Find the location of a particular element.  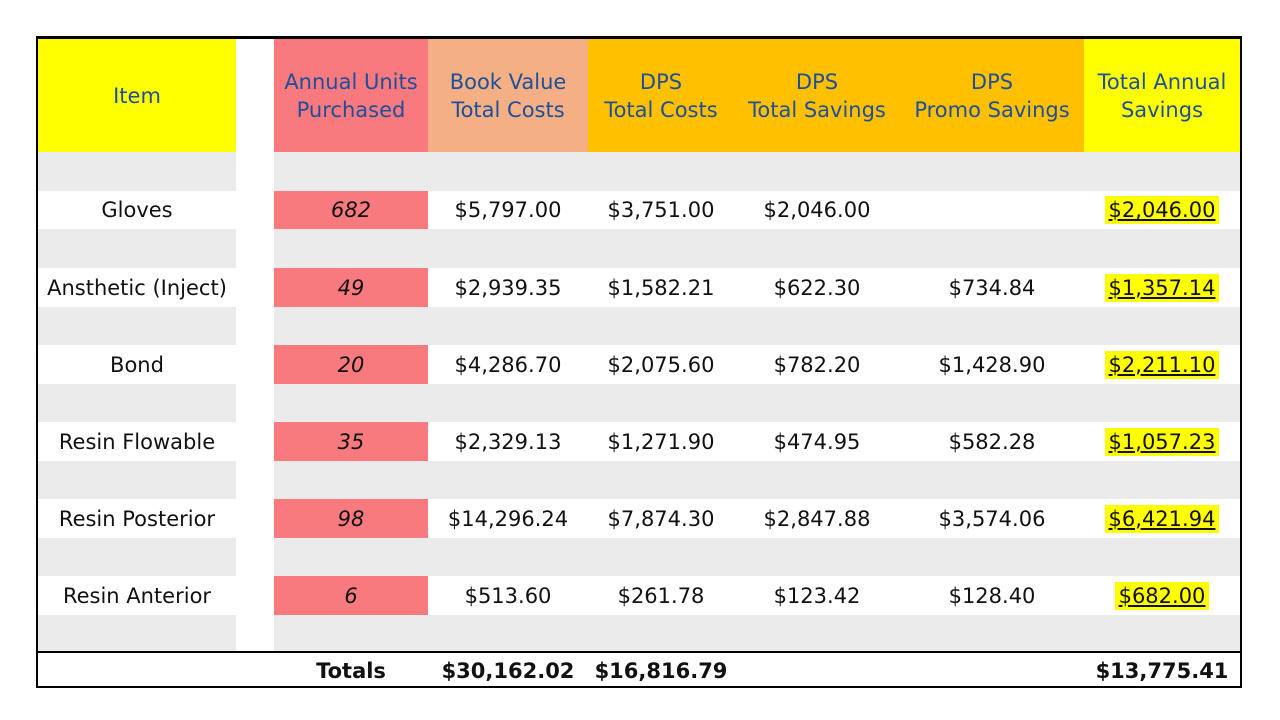

header-units: Annual Units Purchased is located at coordinates (351, 95).